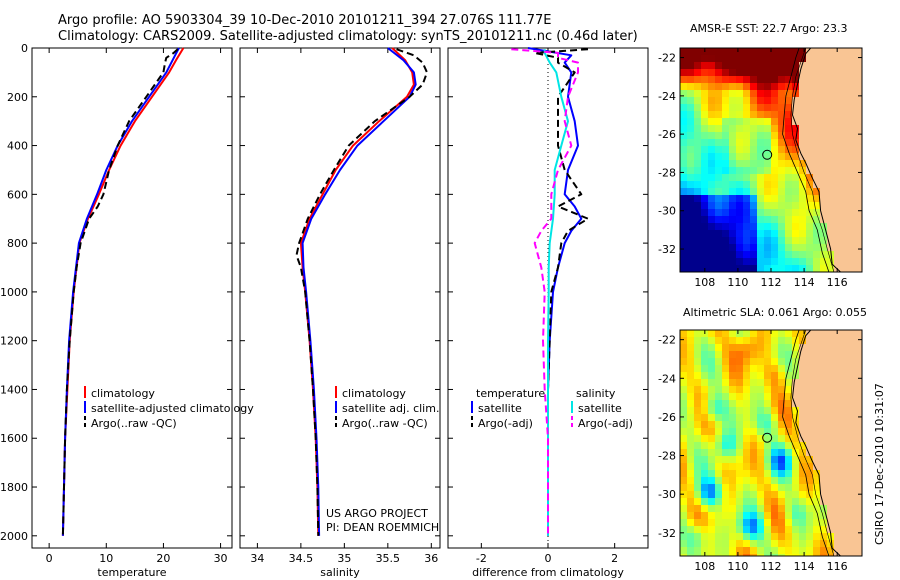 Image resolution: width=900 pixels, height=580 pixels. What do you see at coordinates (548, 572) in the screenshot?
I see `x-axis-label: difference from climatology` at bounding box center [548, 572].